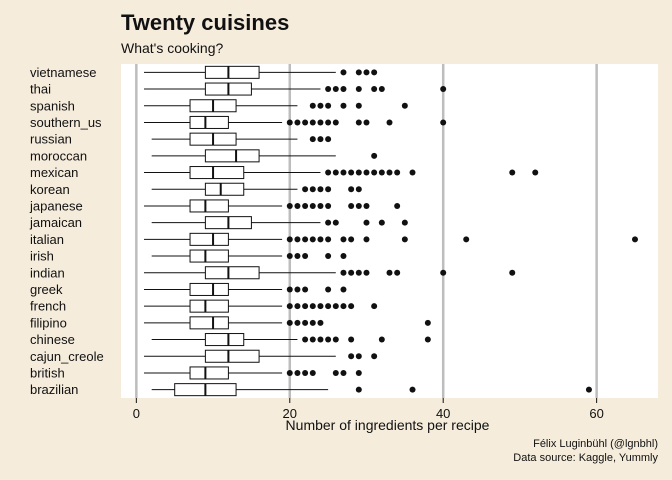 The height and width of the screenshot is (480, 672). What do you see at coordinates (224, 340) in the screenshot?
I see `box-chinese` at bounding box center [224, 340].